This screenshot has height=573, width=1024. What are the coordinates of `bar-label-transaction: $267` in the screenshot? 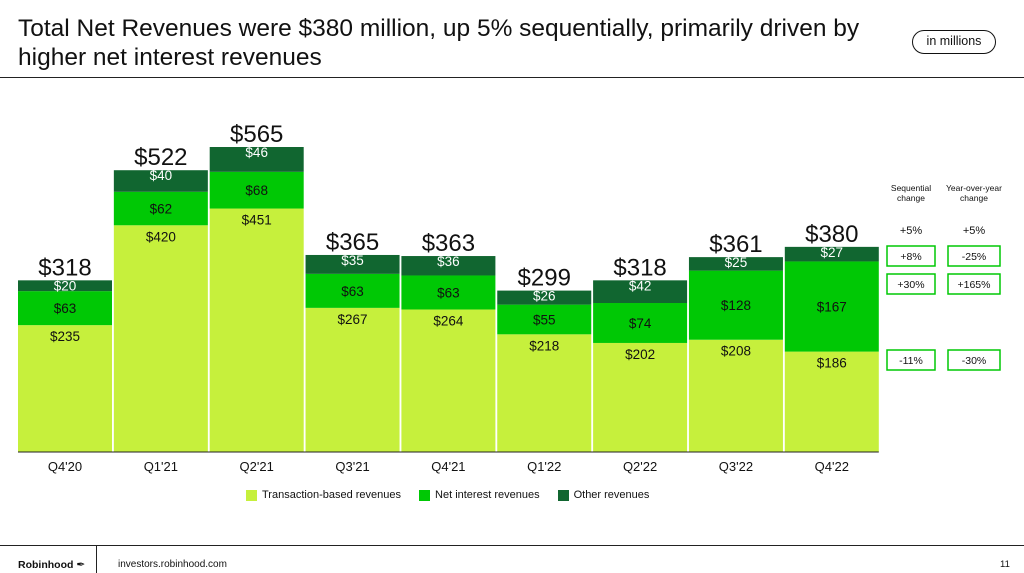 It's located at (353, 319).